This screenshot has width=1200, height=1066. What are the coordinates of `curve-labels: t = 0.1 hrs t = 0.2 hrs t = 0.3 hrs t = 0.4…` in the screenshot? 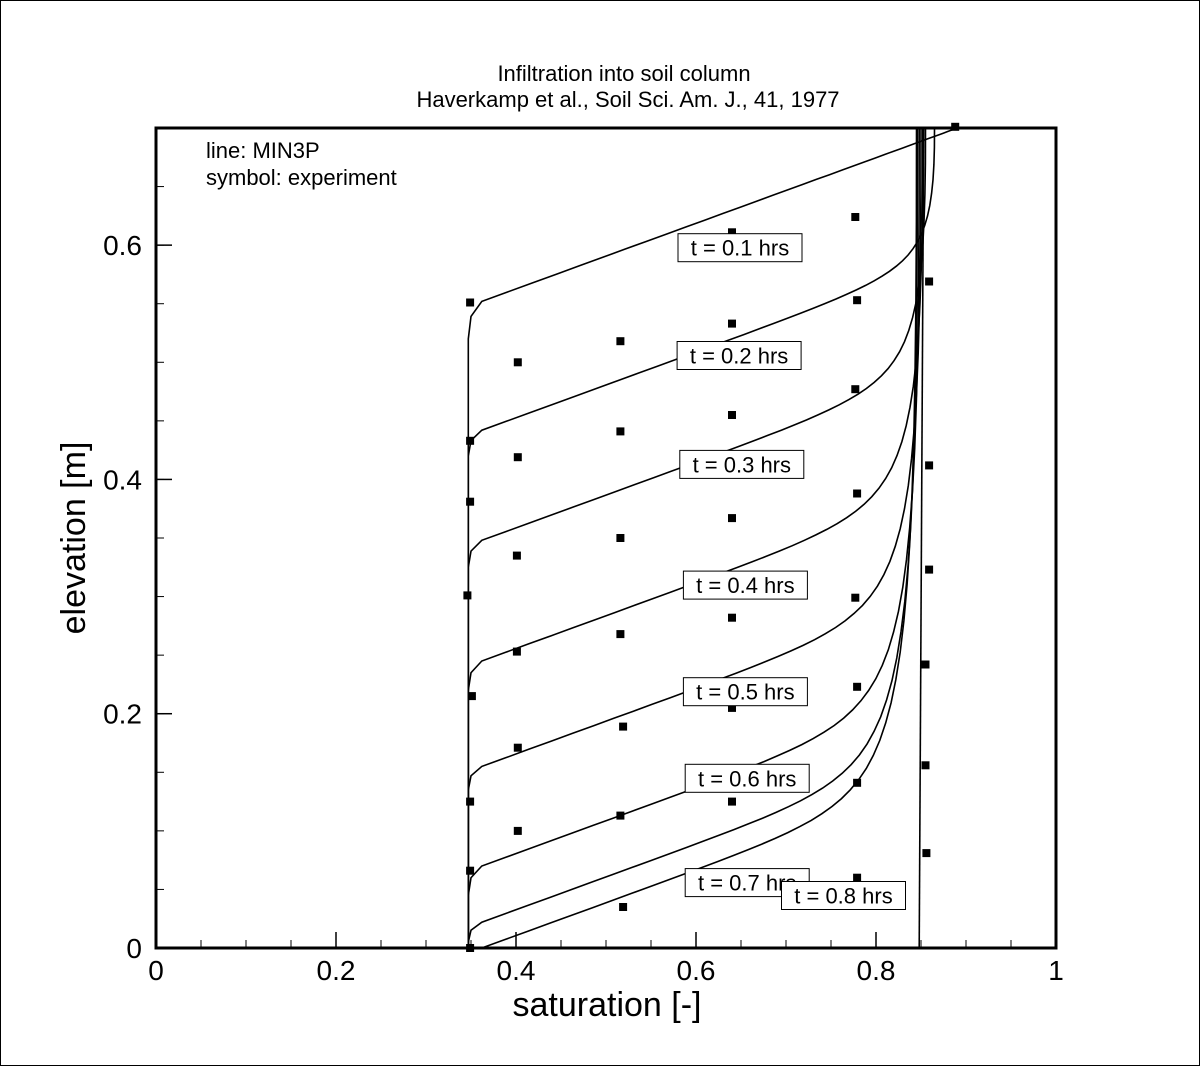 It's located at (791, 571).